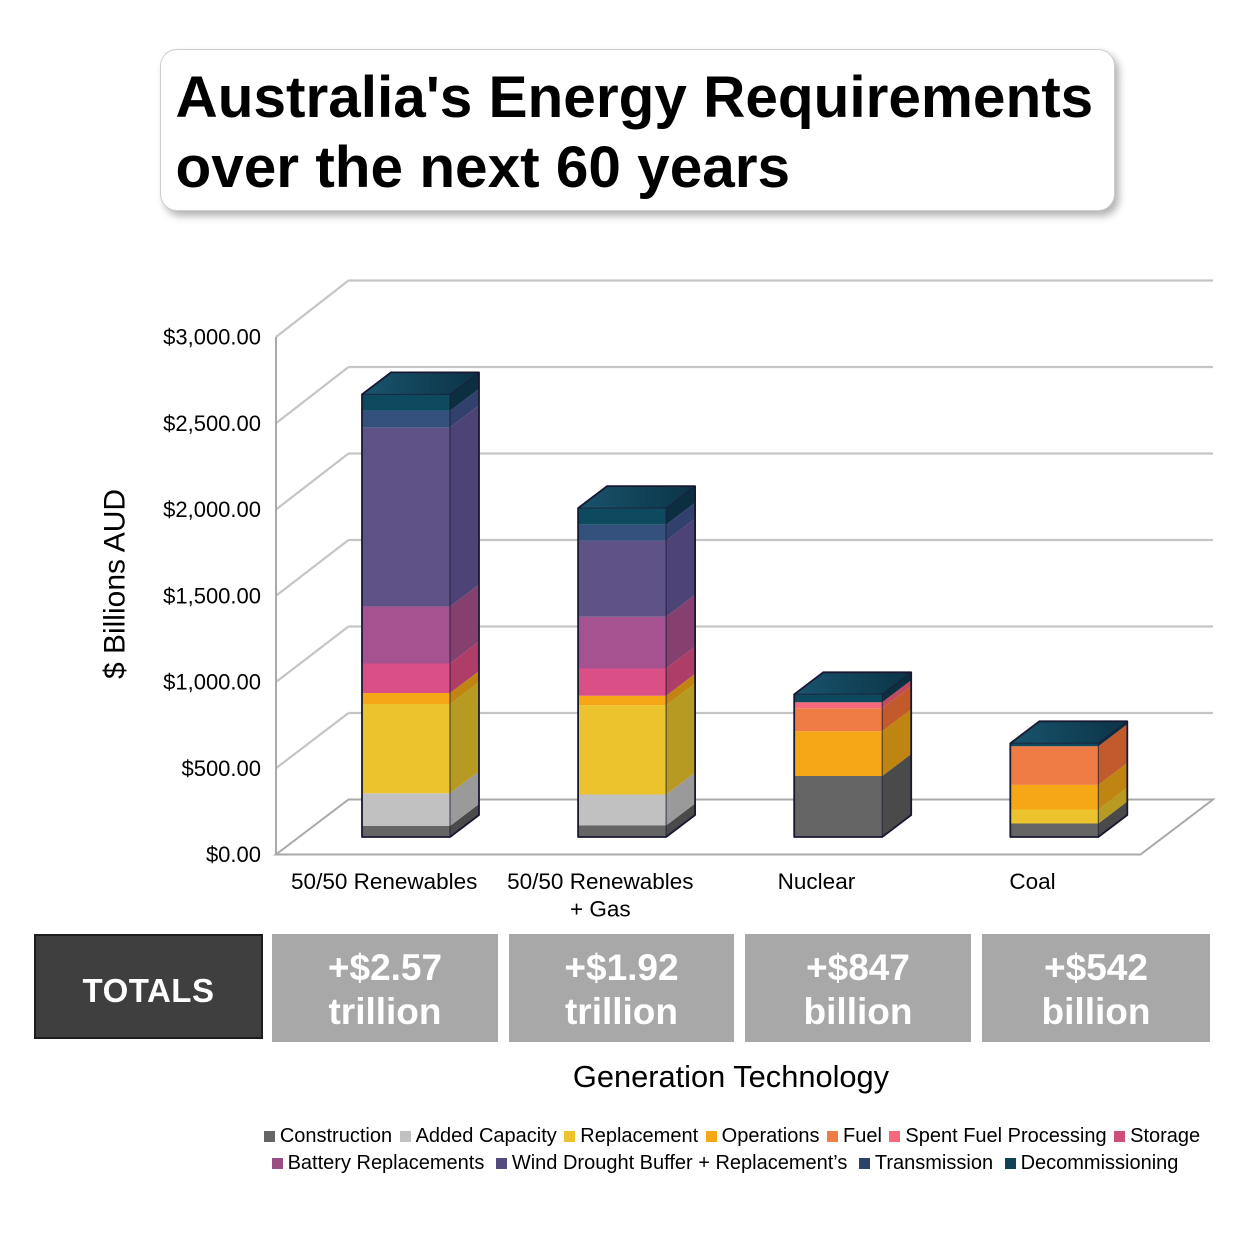  I want to click on svg-text: $1,000.00, so click(212, 682).